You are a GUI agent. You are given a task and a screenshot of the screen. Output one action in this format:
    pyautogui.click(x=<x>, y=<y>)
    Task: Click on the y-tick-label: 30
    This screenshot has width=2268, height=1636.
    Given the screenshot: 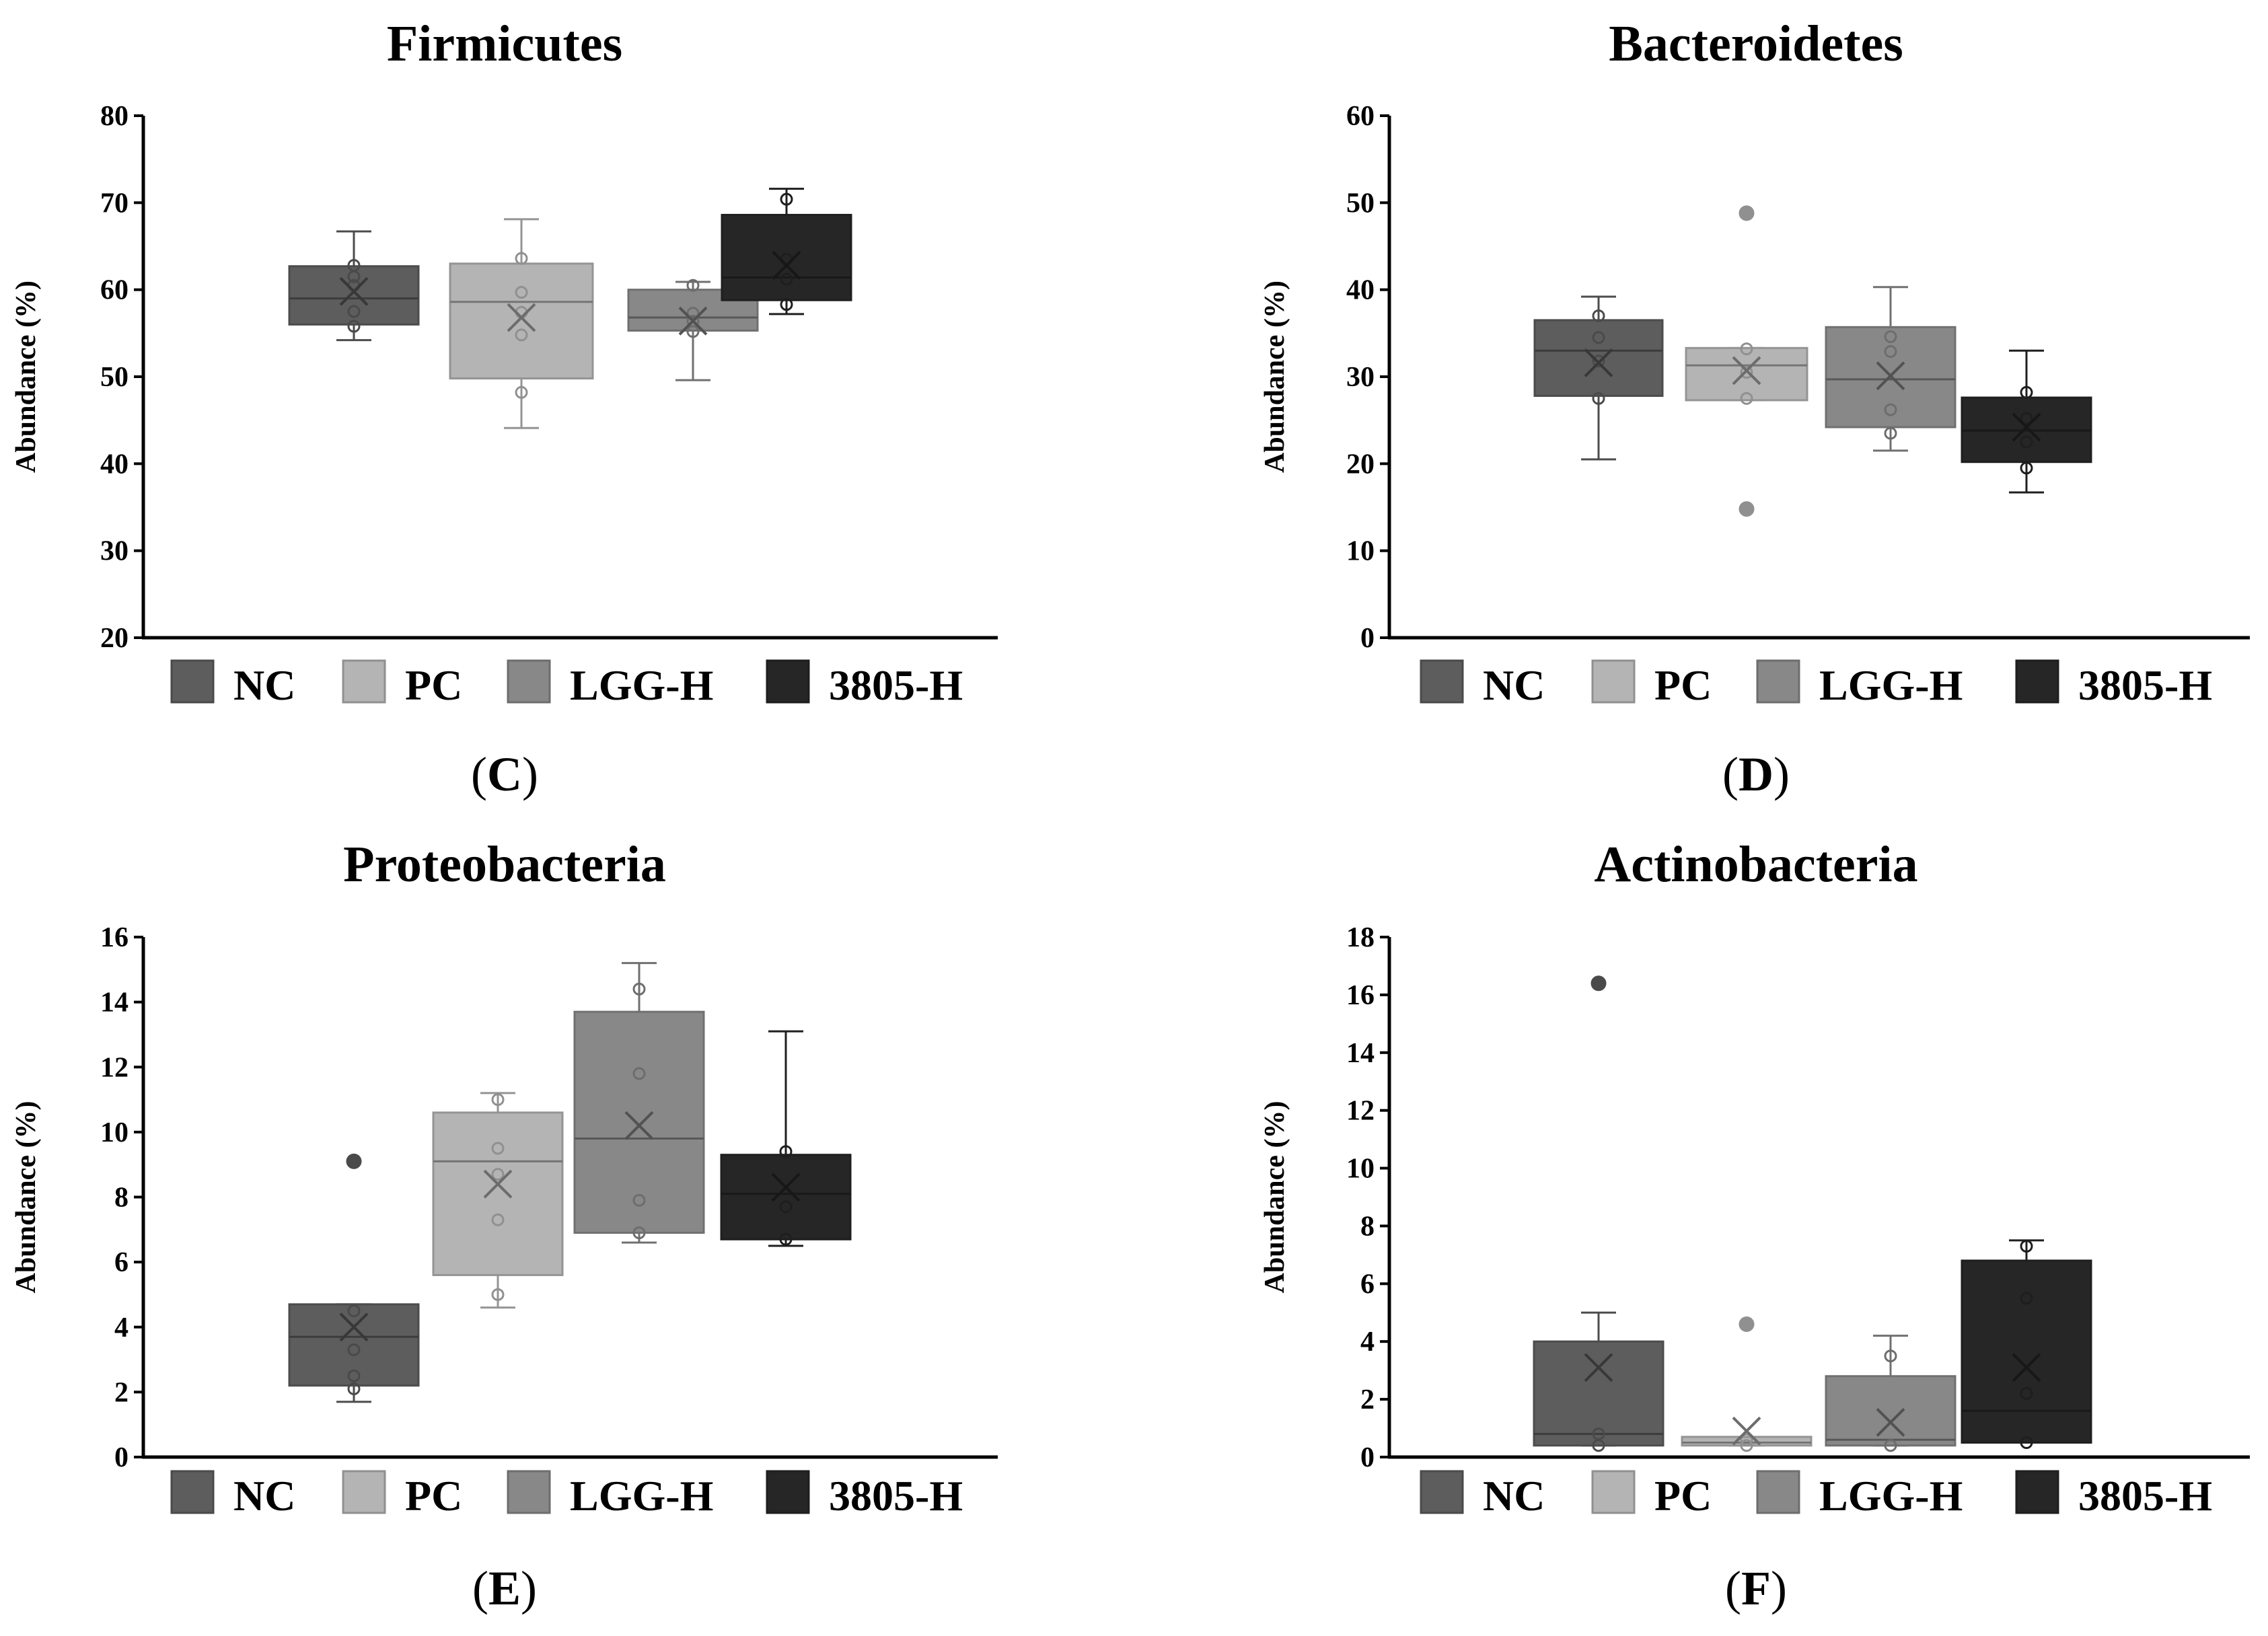 What is the action you would take?
    pyautogui.click(x=114, y=551)
    